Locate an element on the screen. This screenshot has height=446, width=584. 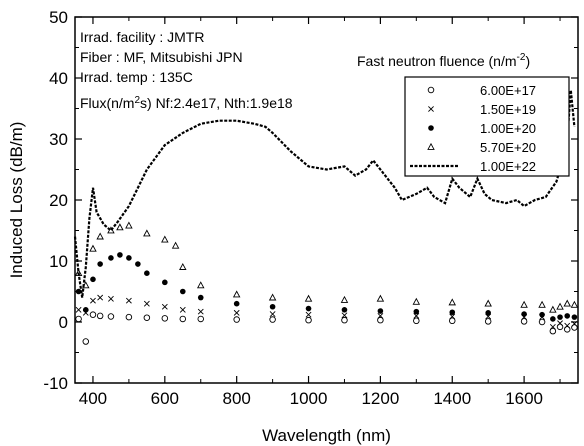
annotation-temp: Irrad. temp : 135C is located at coordinates (136, 77).